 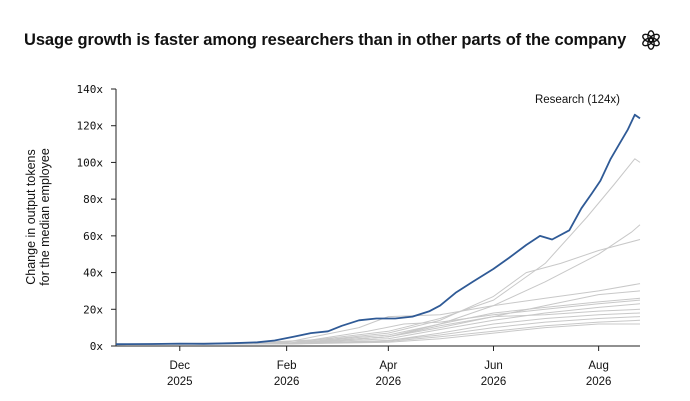 I want to click on x-axis-ticks: Dec 2025 Feb 2026 Apr 2026 Jun 2026 Aug 2026, so click(x=389, y=367).